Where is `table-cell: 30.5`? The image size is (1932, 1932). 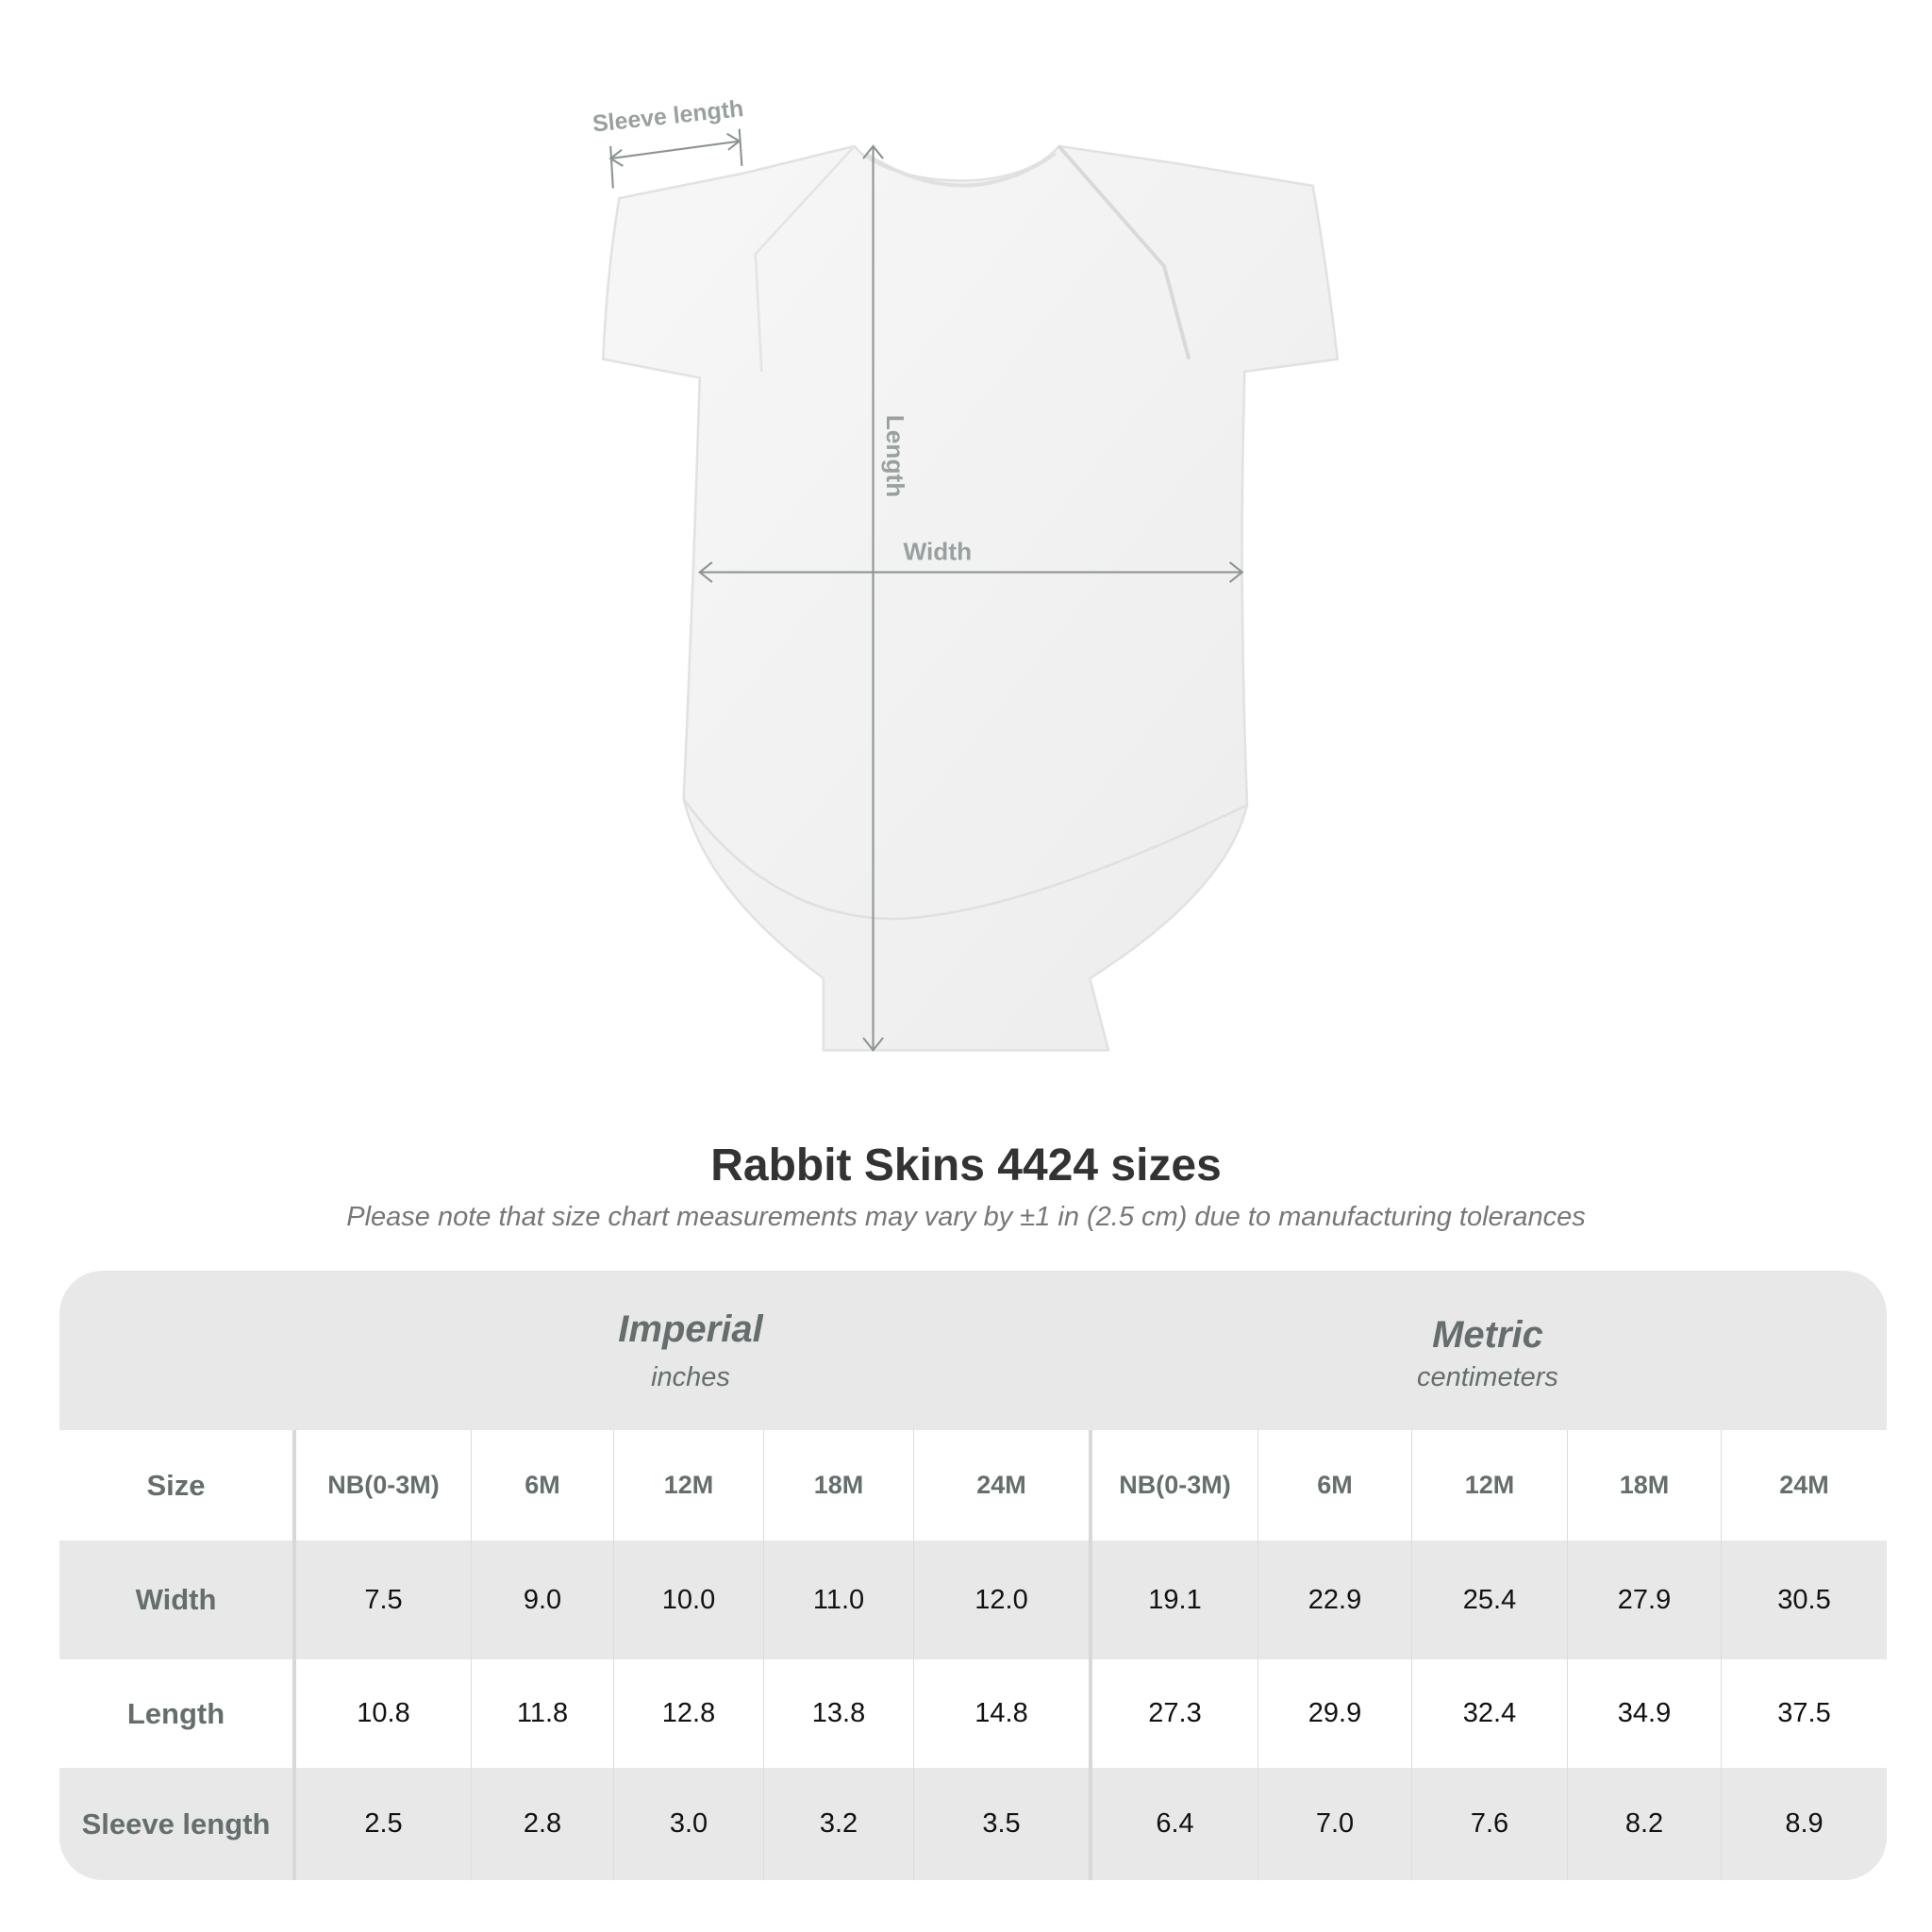
table-cell: 30.5 is located at coordinates (1804, 1600).